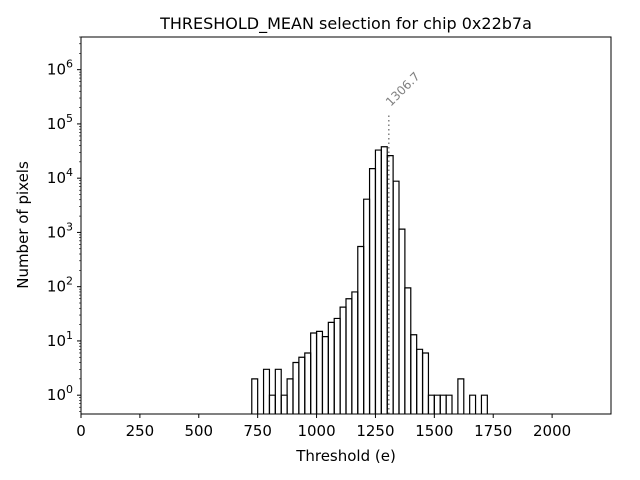 The image size is (640, 480). What do you see at coordinates (434, 431) in the screenshot?
I see `x-tick-label: 1500` at bounding box center [434, 431].